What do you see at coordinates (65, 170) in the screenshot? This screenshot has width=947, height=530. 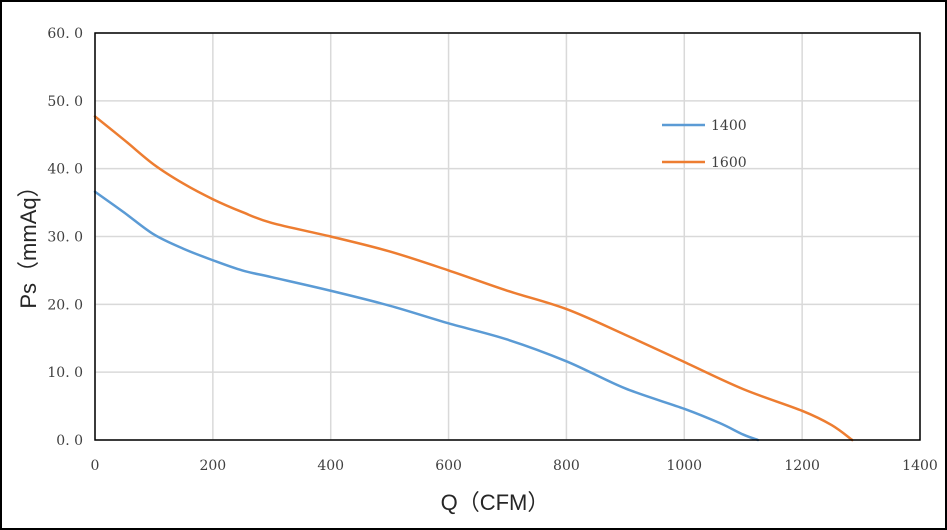 I see `y-tick-label: 40. 0` at bounding box center [65, 170].